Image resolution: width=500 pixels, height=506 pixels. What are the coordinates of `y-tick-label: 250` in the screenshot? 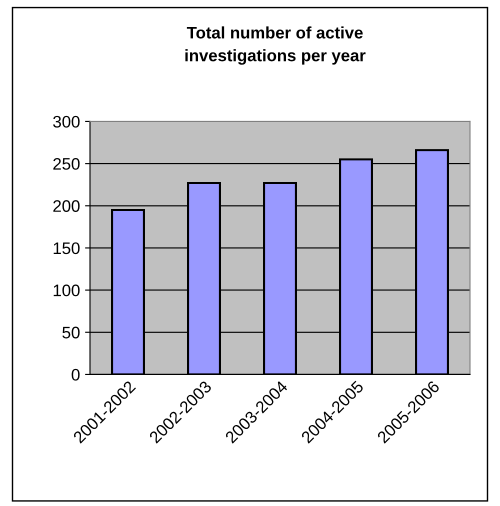 It's located at (66, 164).